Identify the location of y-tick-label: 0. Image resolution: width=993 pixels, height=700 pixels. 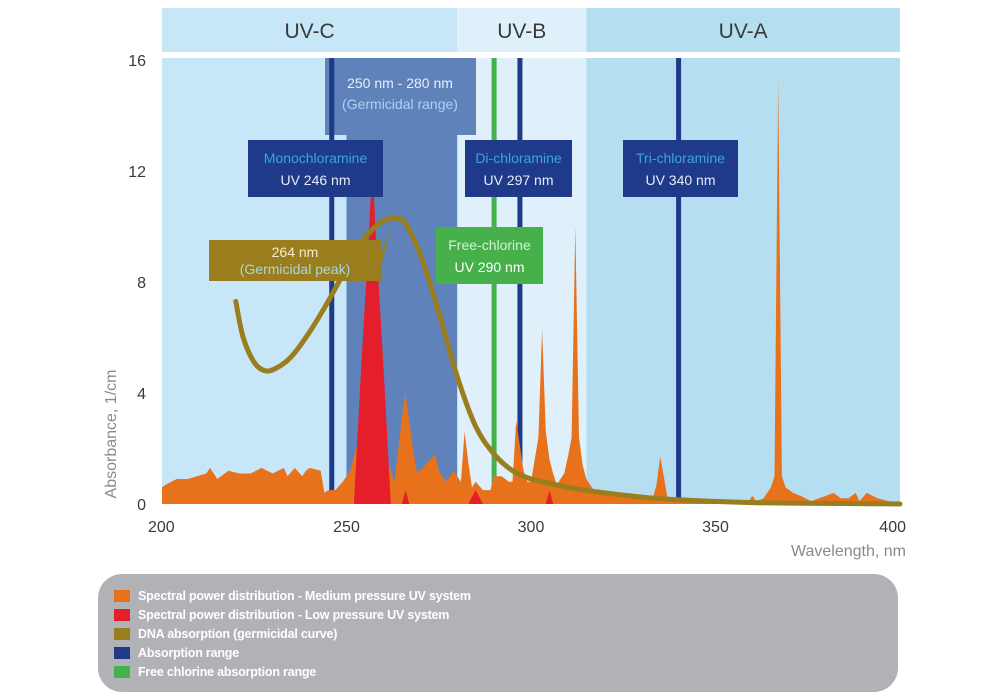
(141, 505).